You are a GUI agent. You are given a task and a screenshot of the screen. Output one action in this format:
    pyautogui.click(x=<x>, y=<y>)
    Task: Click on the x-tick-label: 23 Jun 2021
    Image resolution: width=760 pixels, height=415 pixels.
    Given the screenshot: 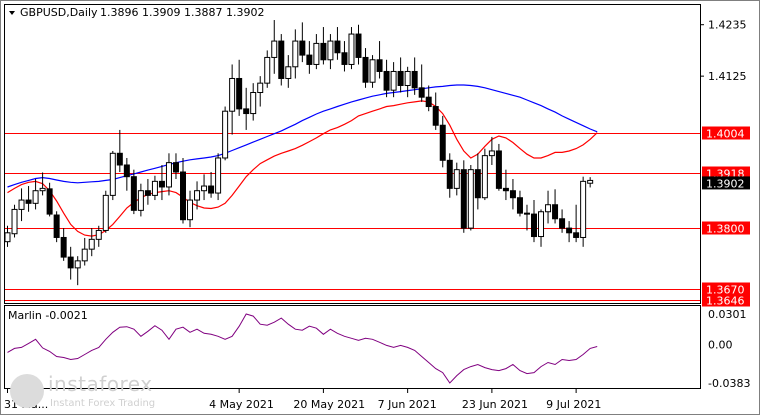 What is the action you would take?
    pyautogui.click(x=495, y=404)
    